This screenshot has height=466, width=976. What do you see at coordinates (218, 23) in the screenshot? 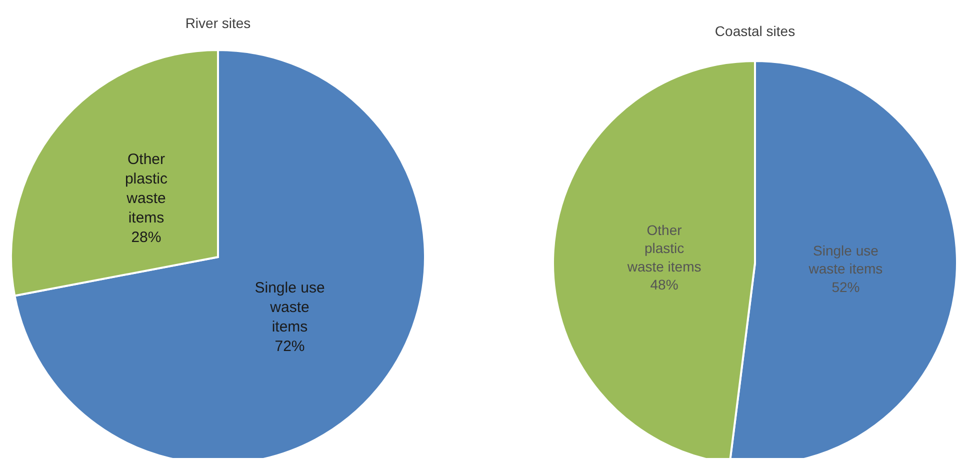
I see `chart-title: River sites` at bounding box center [218, 23].